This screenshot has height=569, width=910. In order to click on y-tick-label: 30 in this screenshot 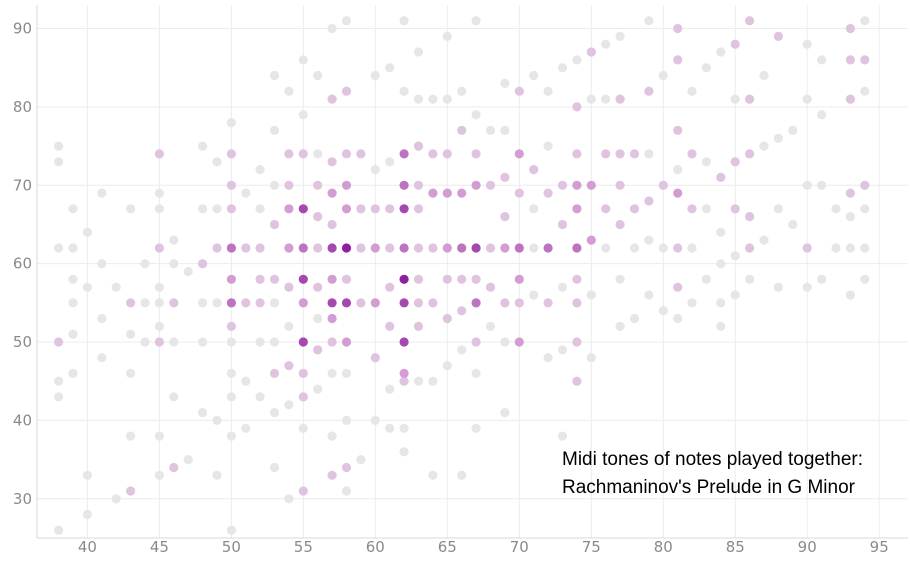, I will do `click(22, 499)`.